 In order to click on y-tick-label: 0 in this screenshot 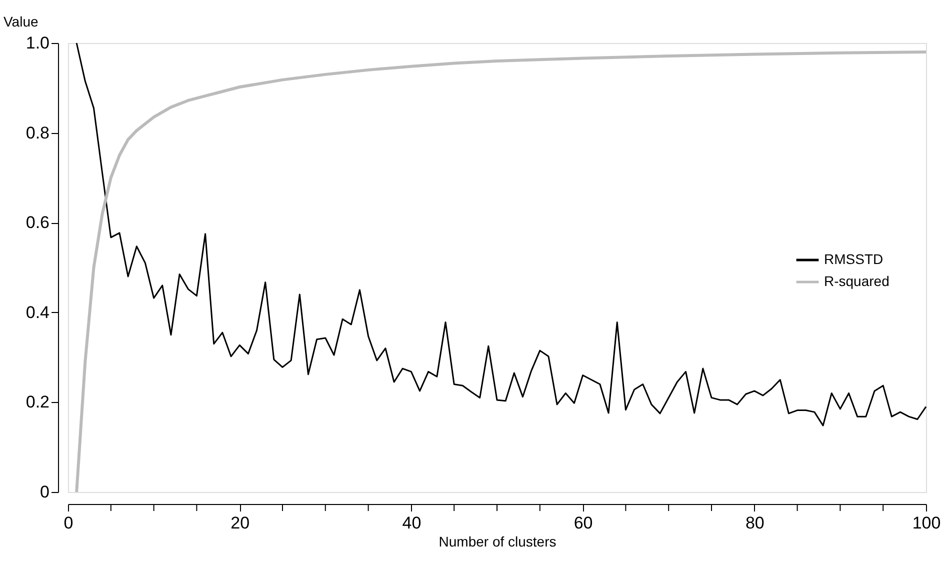, I will do `click(45, 492)`.